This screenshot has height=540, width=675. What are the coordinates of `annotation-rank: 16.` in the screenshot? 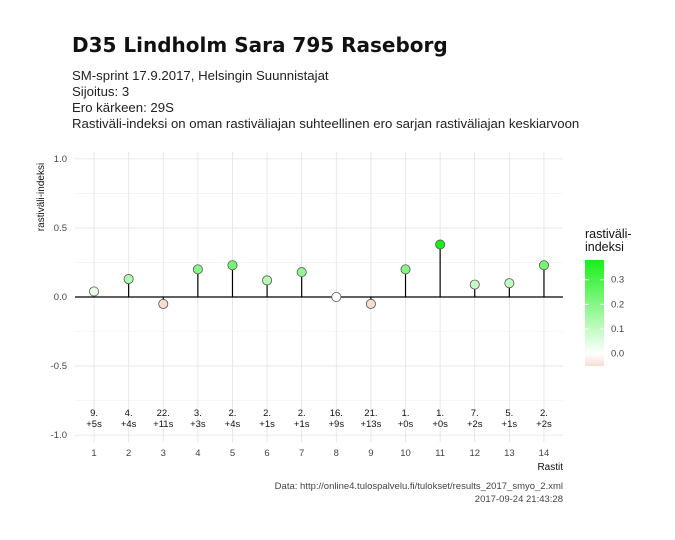 It's located at (336, 413).